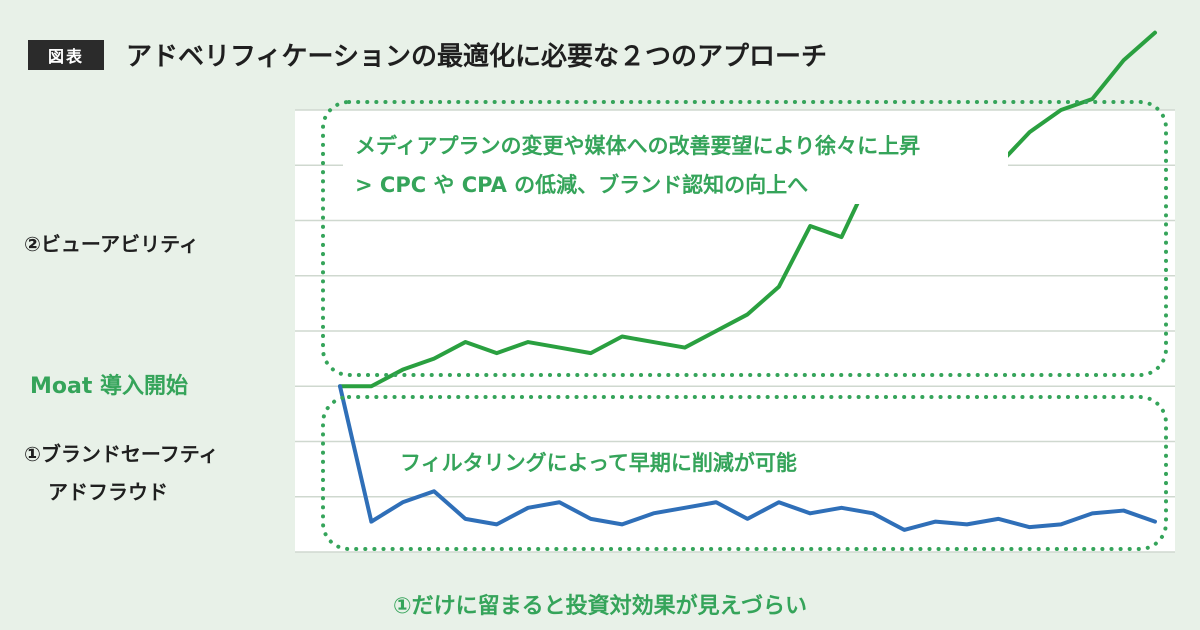  What do you see at coordinates (111, 244) in the screenshot?
I see `viewability-label: ②ビューアビリティ` at bounding box center [111, 244].